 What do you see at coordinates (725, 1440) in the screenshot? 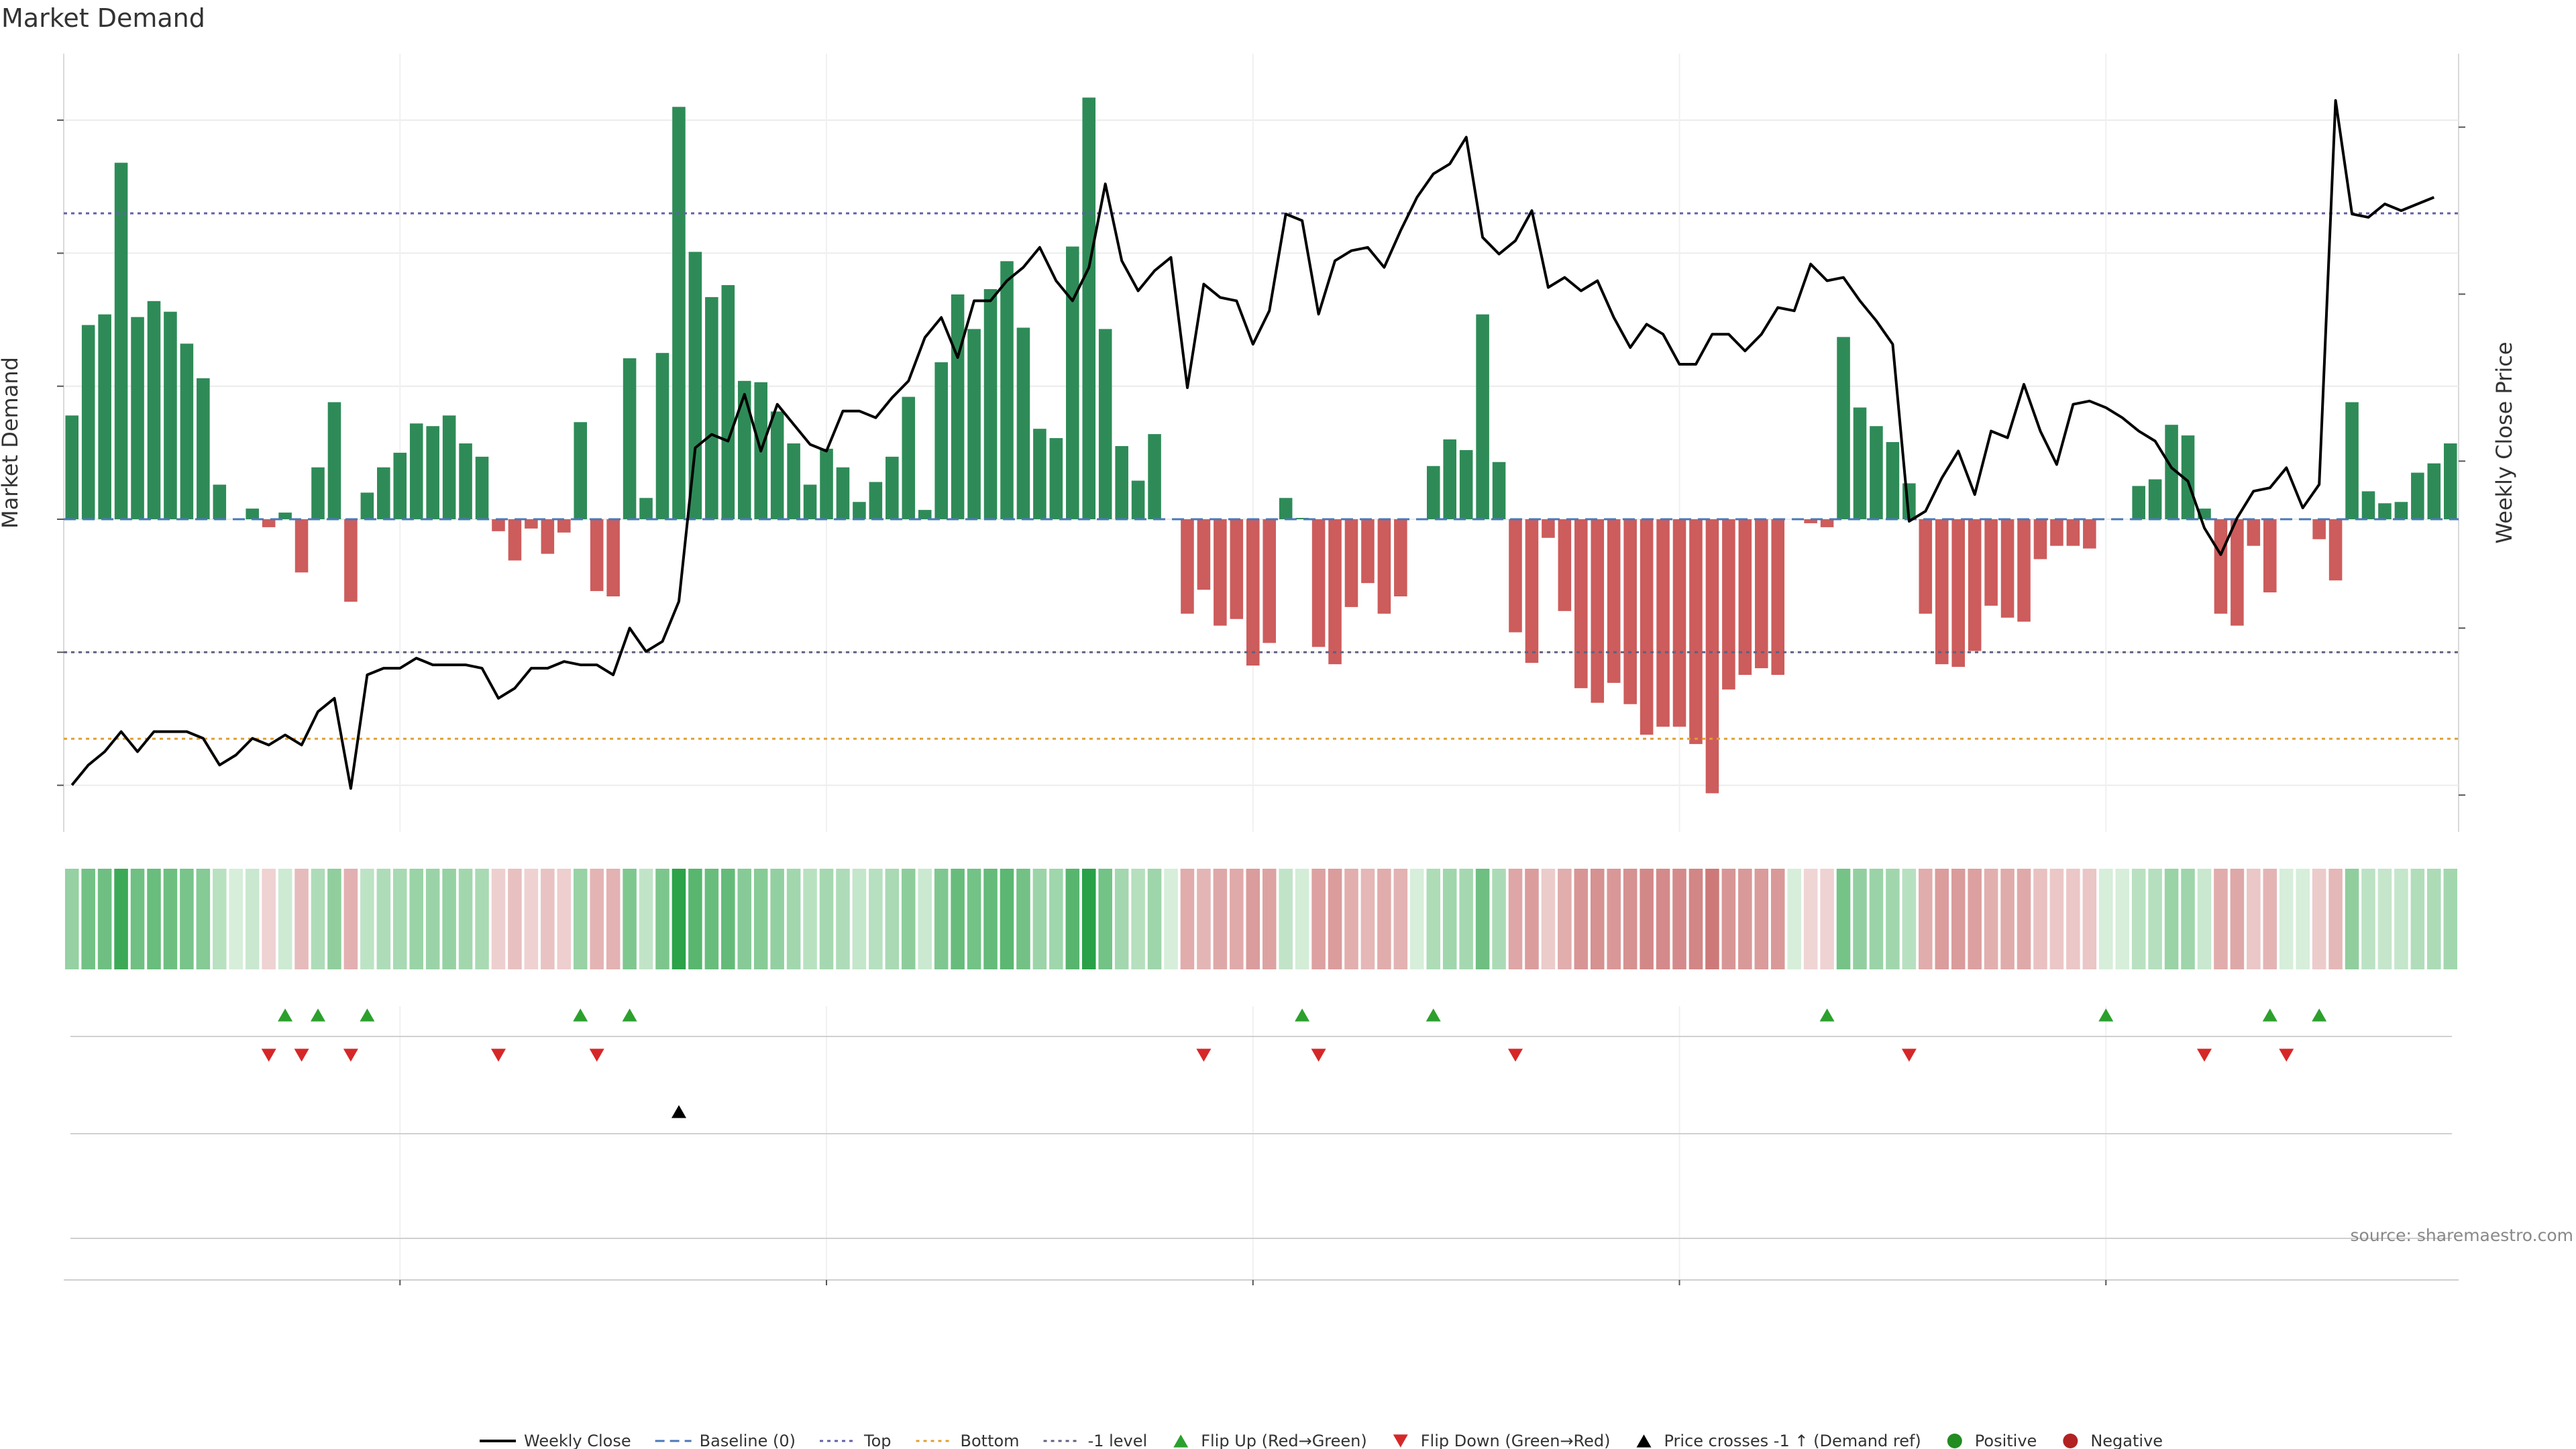
I see `legend-item: Baseline (0)` at bounding box center [725, 1440].